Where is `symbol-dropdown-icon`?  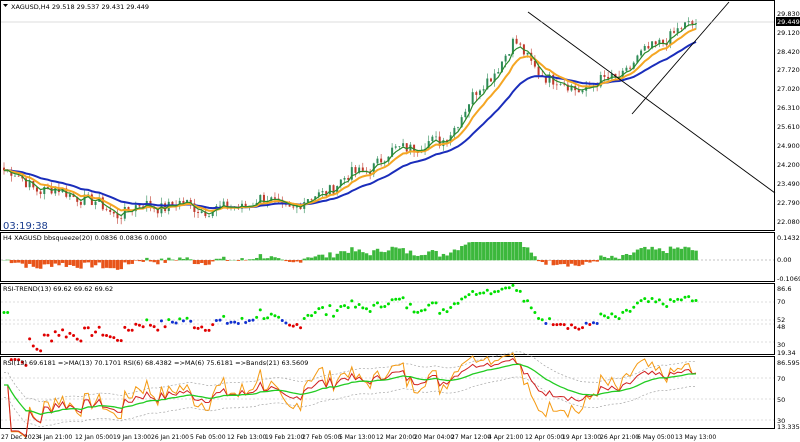
symbol-dropdown-icon is located at coordinates (5, 5).